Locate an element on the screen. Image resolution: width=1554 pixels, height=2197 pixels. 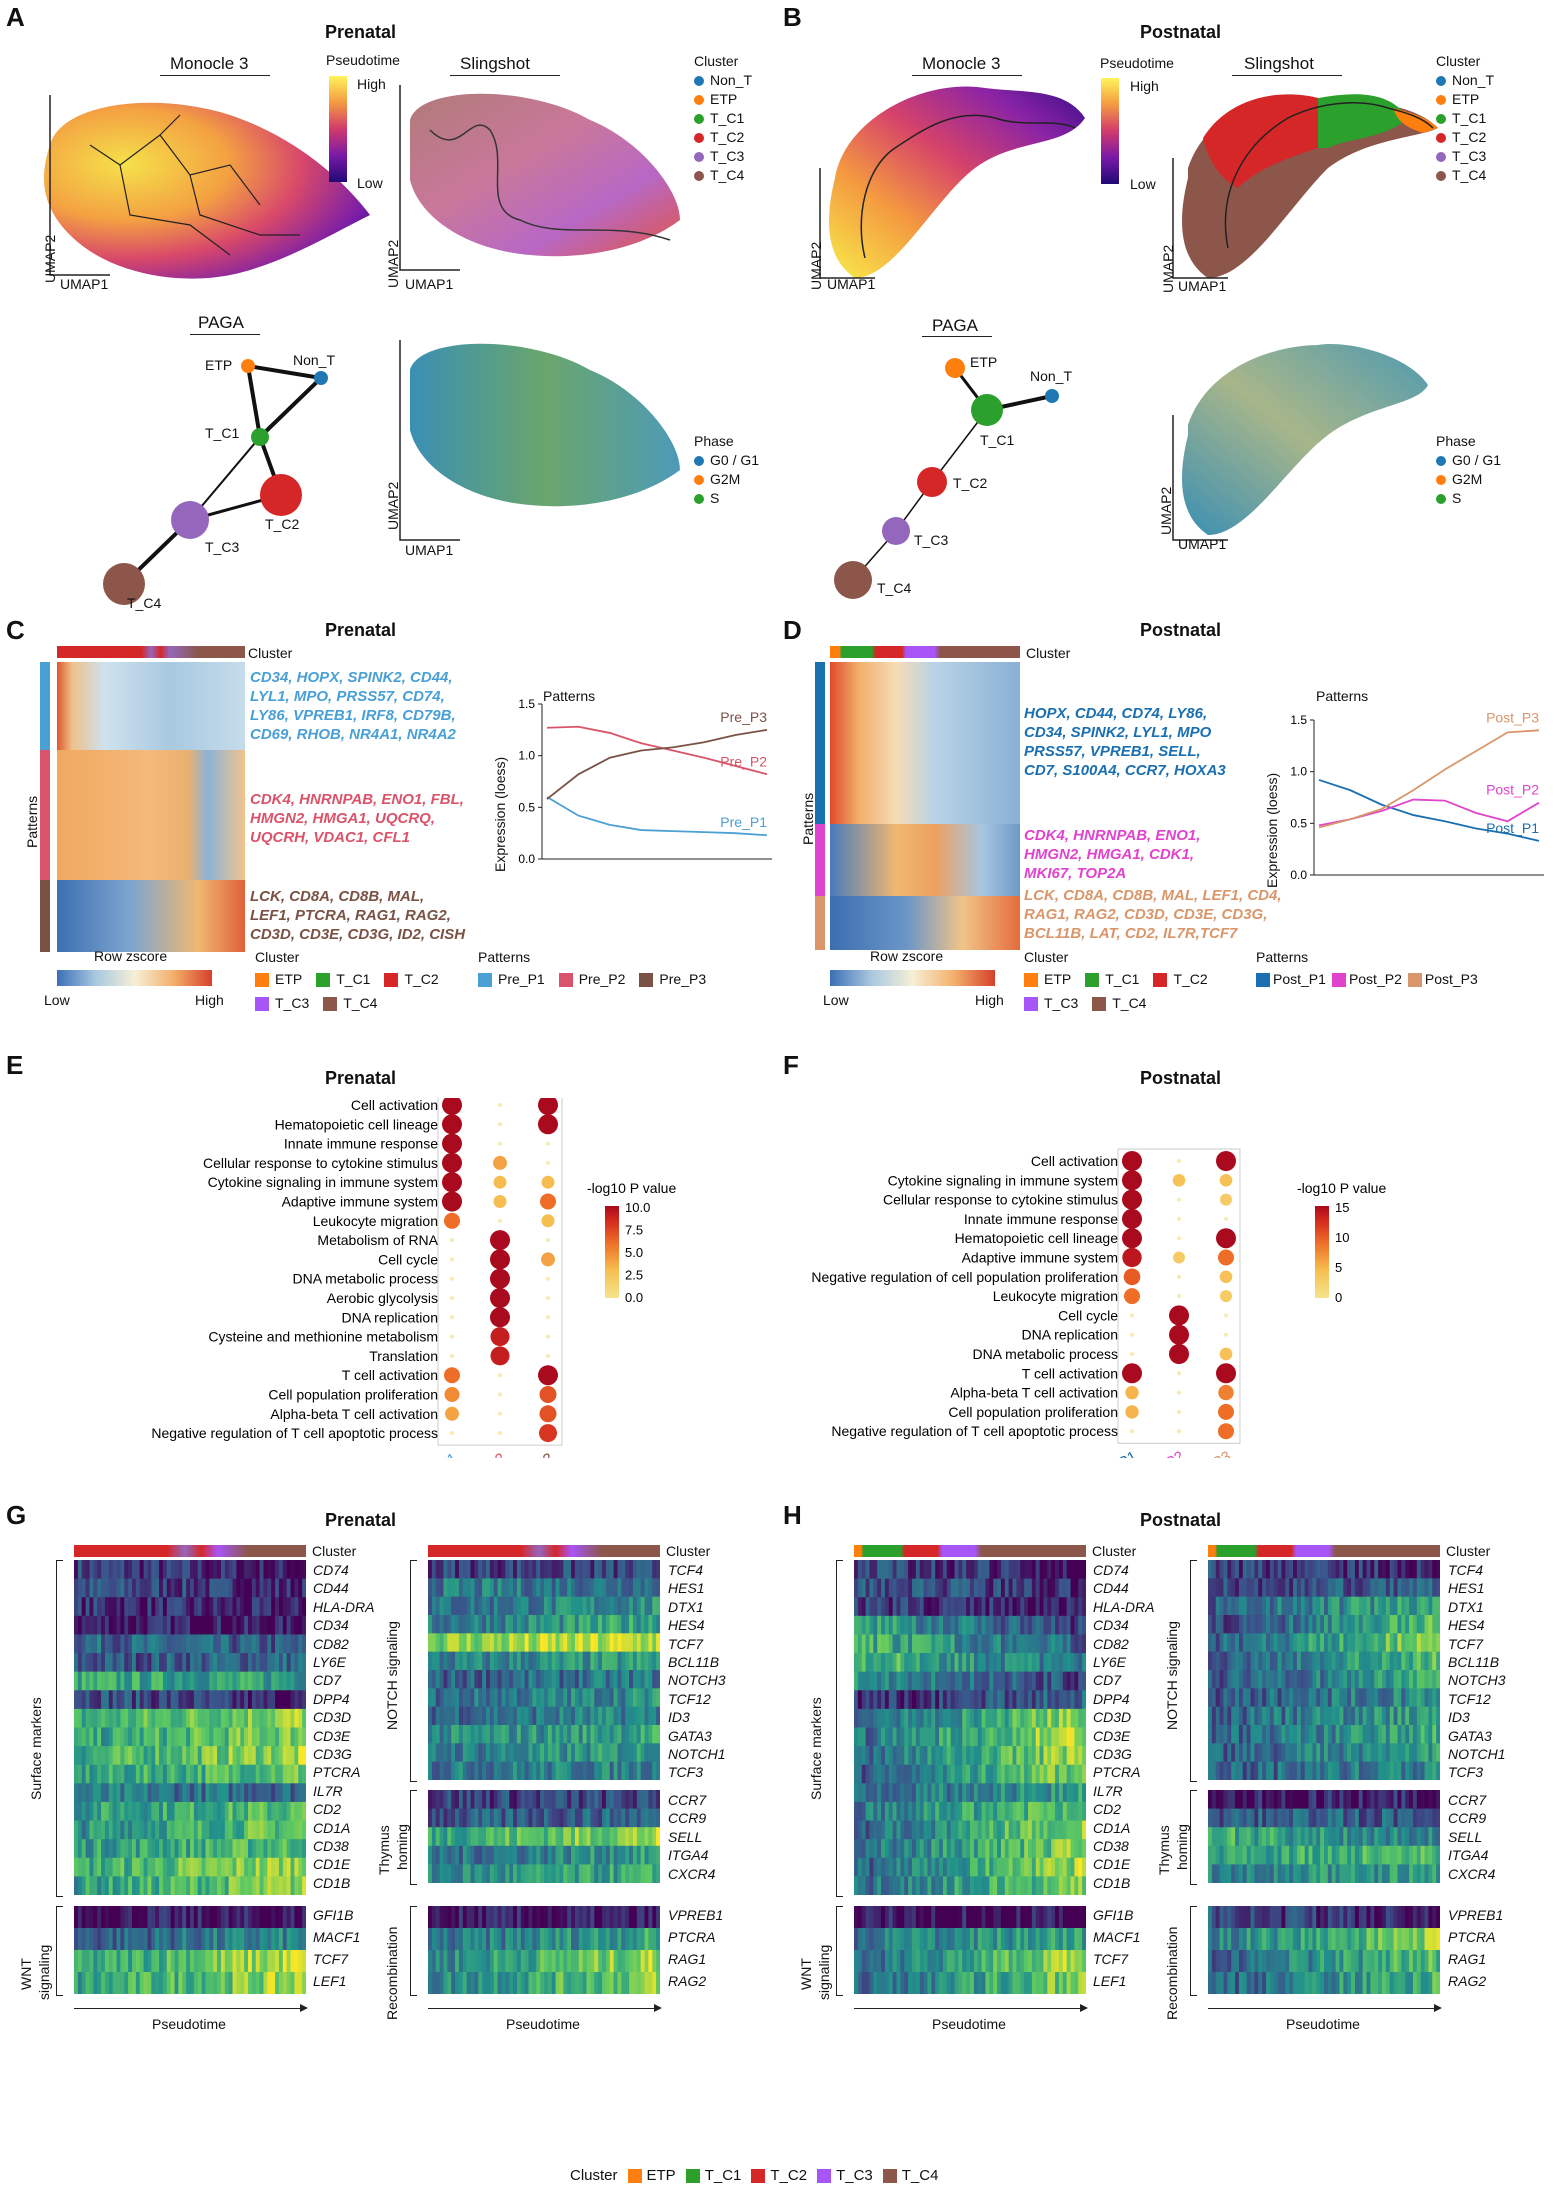
gene-label: CD34 is located at coordinates (1111, 1625).